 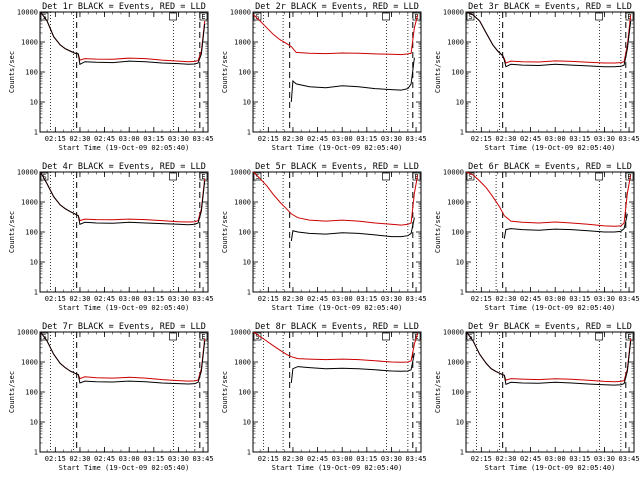 What do you see at coordinates (470, 177) in the screenshot?
I see `start-marker-label: S` at bounding box center [470, 177].